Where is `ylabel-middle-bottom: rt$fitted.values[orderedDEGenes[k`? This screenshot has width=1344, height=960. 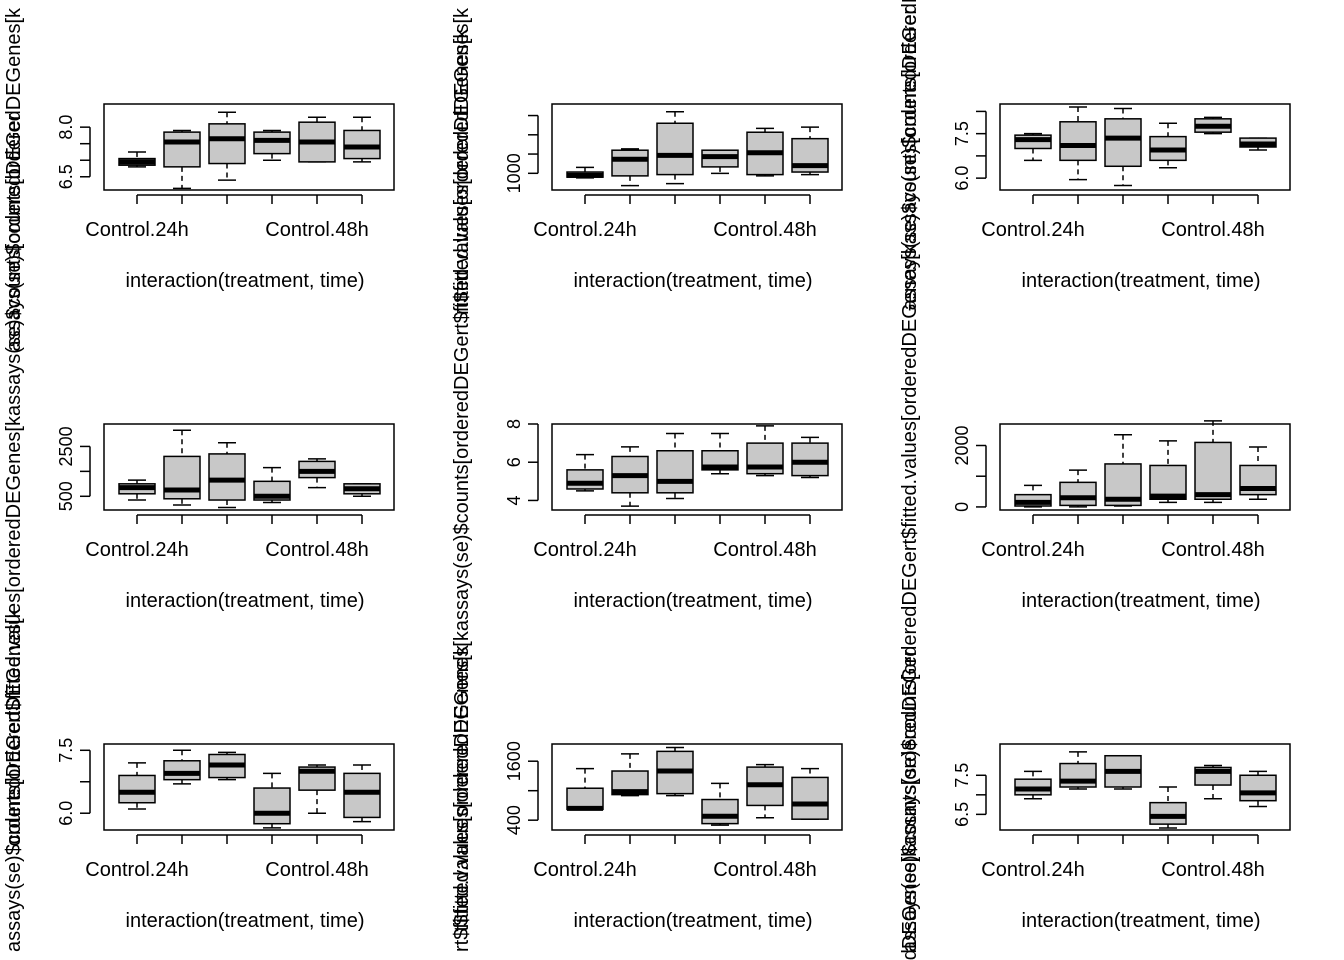
ylabel-middle-bottom: rt$fitted.values[orderedDEGenes[k is located at coordinates (462, 798).